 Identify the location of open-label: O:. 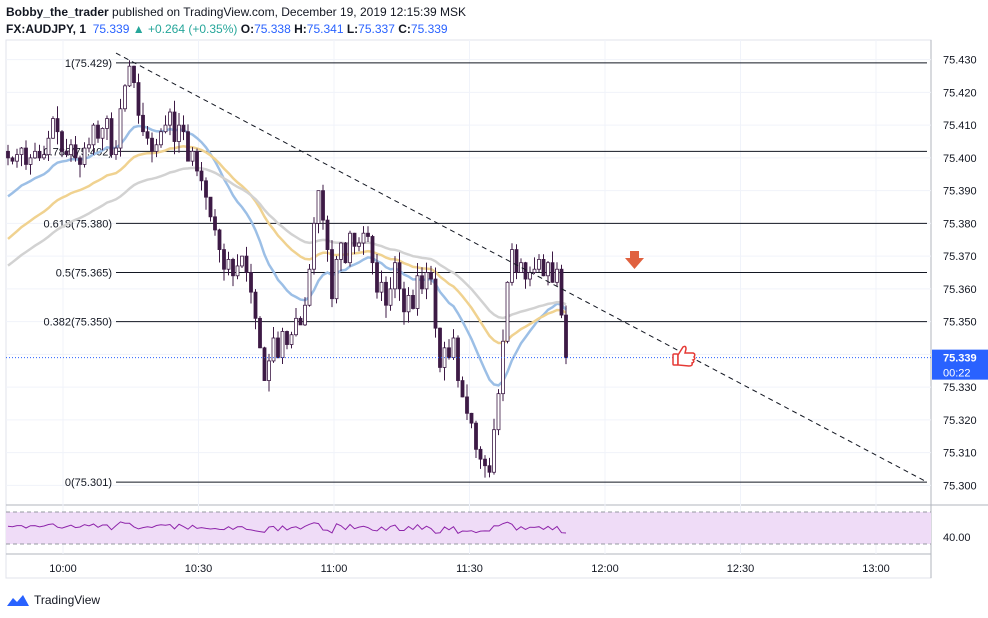
(247, 29).